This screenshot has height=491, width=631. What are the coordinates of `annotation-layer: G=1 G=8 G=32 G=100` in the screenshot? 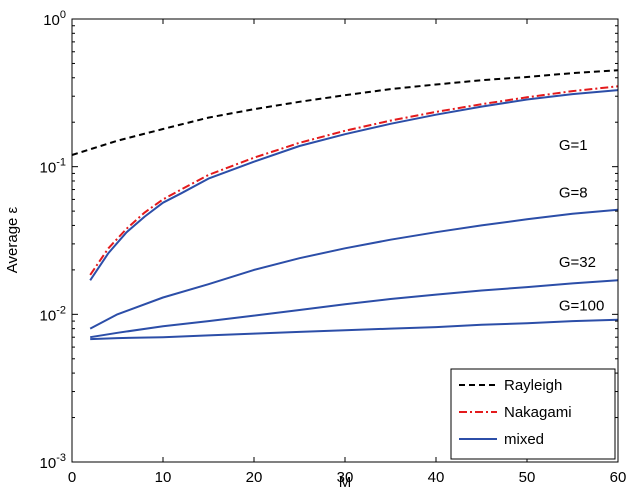 It's located at (581, 226).